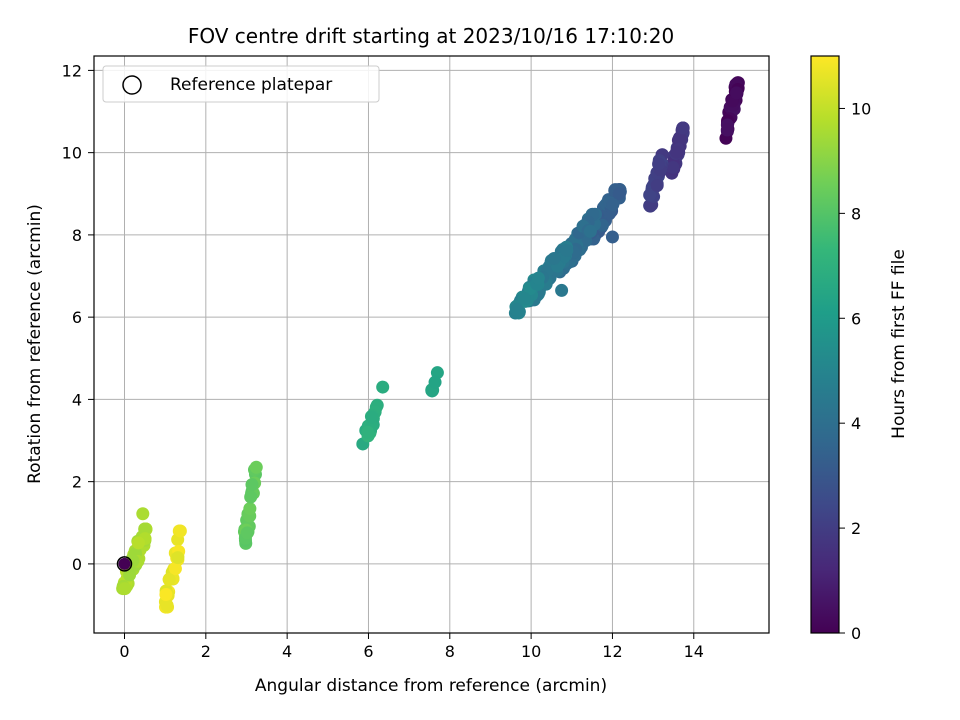  What do you see at coordinates (531, 651) in the screenshot?
I see `x-tick-label: 10` at bounding box center [531, 651].